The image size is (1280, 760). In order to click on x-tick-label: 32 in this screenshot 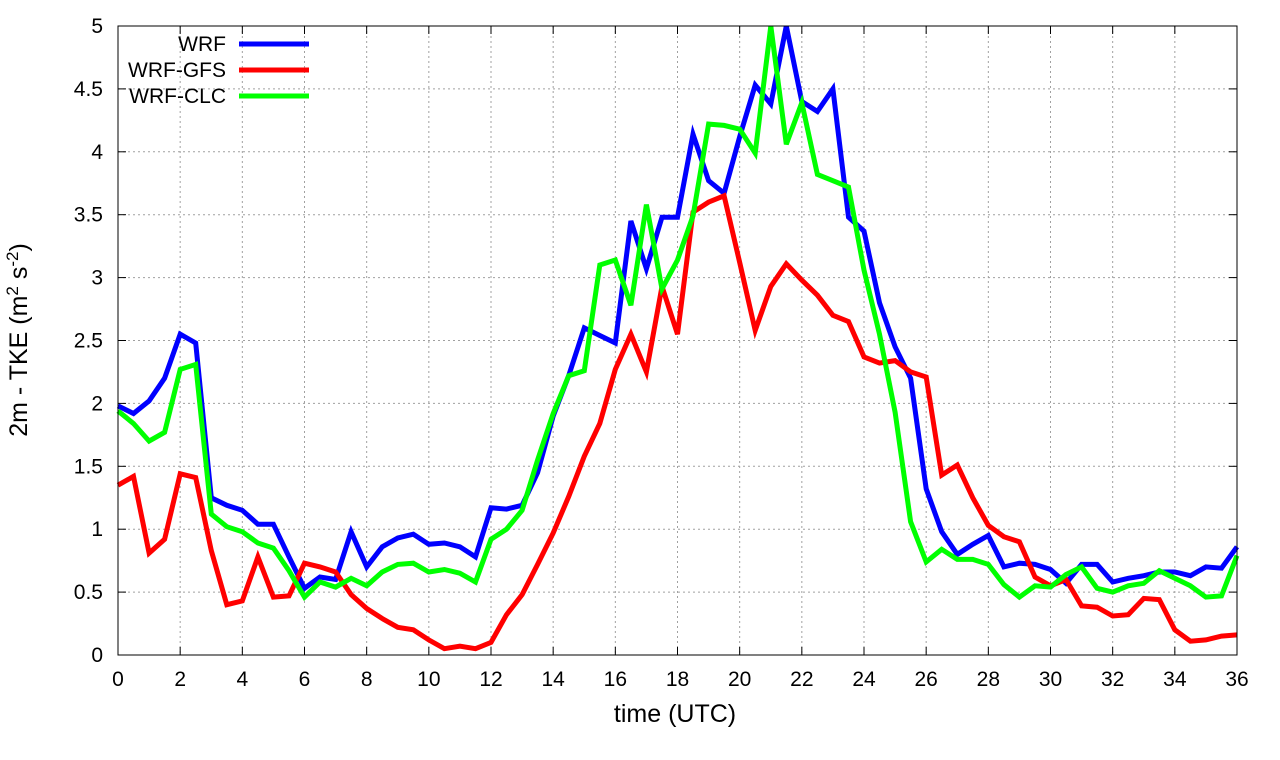, I will do `click(1112, 679)`.